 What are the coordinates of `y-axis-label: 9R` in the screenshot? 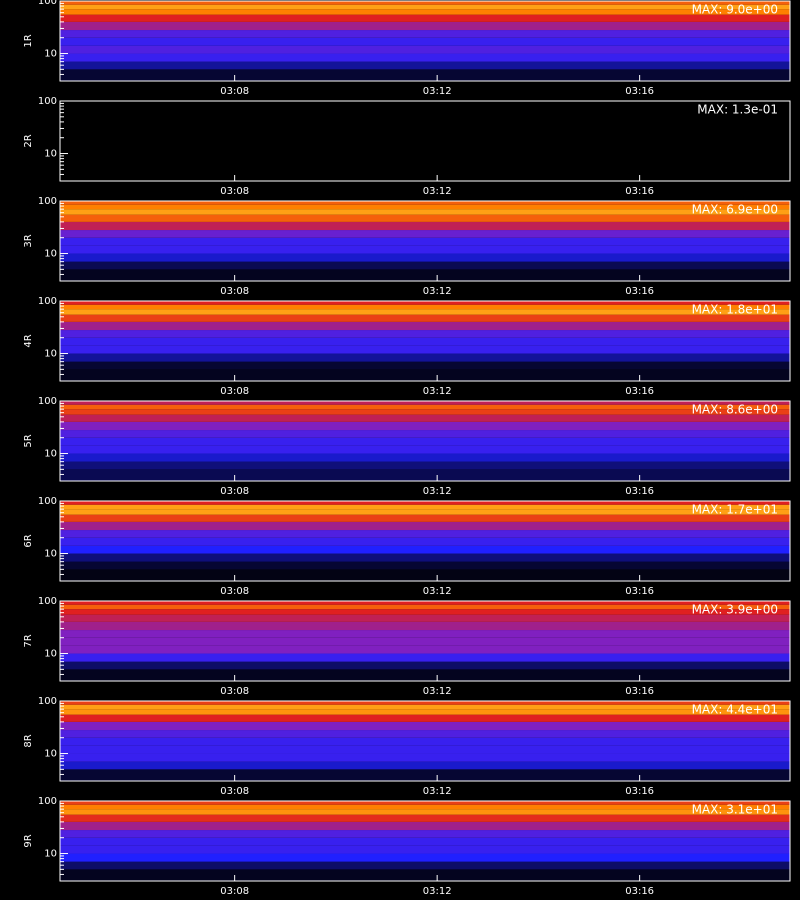 It's located at (28, 840).